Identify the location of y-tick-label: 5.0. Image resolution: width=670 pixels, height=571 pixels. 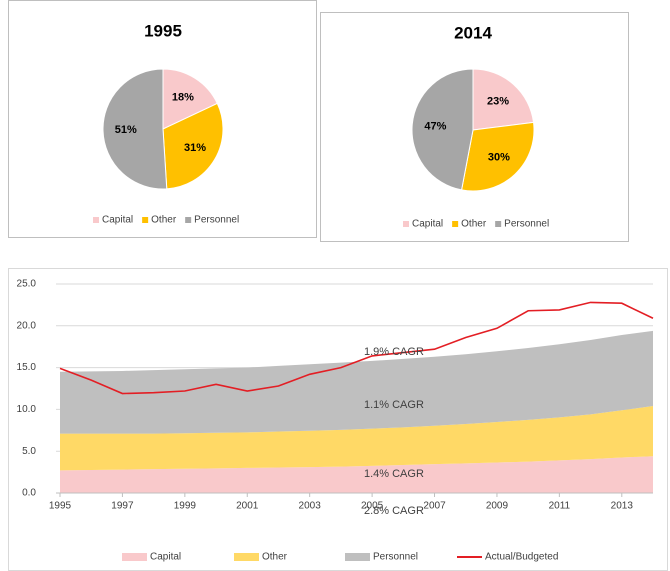
(29, 451).